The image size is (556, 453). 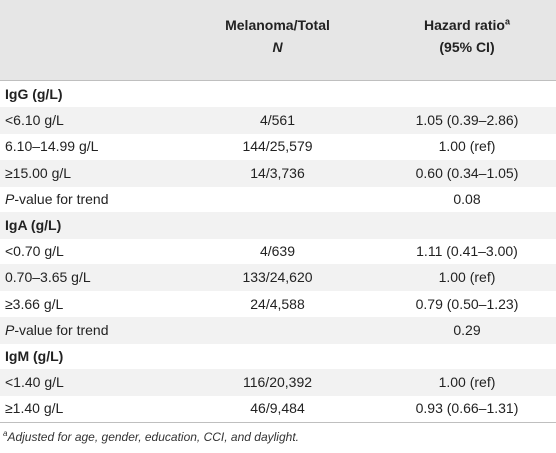 I want to click on melanoma-total-cell: 14/3,736, so click(x=277, y=172).